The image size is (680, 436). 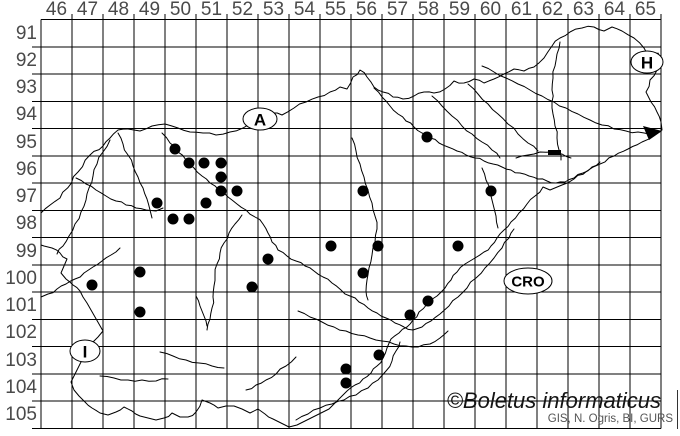 What do you see at coordinates (242, 10) in the screenshot?
I see `column-label: 52` at bounding box center [242, 10].